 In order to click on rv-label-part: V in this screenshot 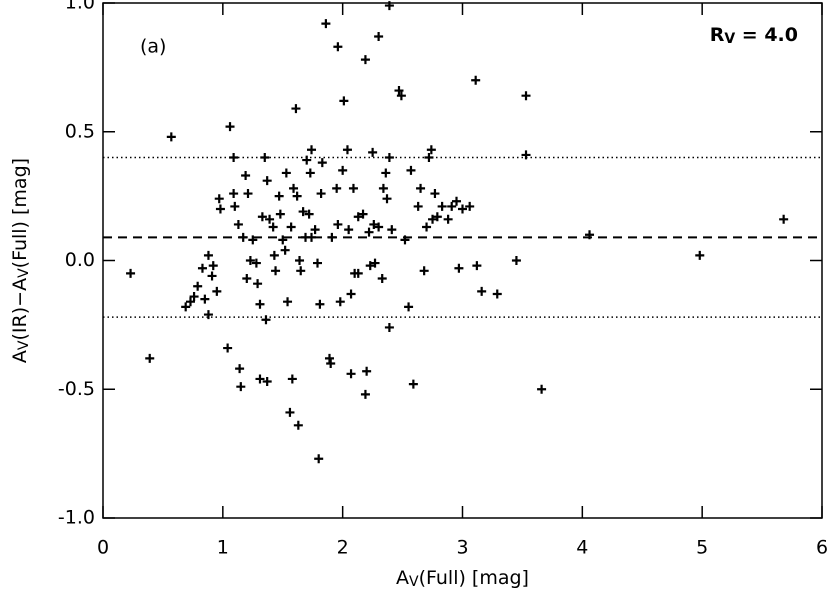, I will do `click(729, 39)`.